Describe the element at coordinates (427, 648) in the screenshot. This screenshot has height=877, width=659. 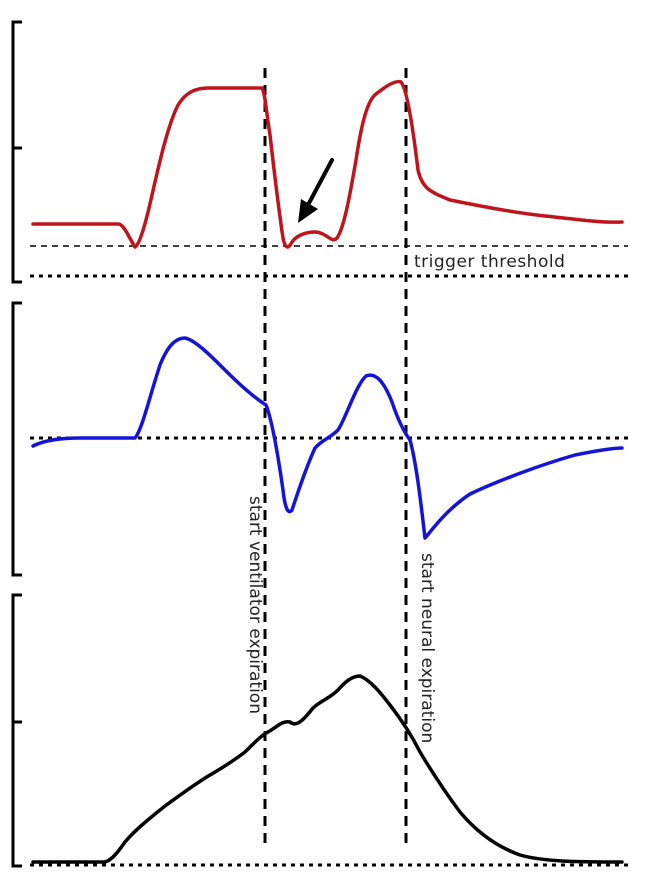
I see `start-neural-expiration-label: start neural expiration` at that location.